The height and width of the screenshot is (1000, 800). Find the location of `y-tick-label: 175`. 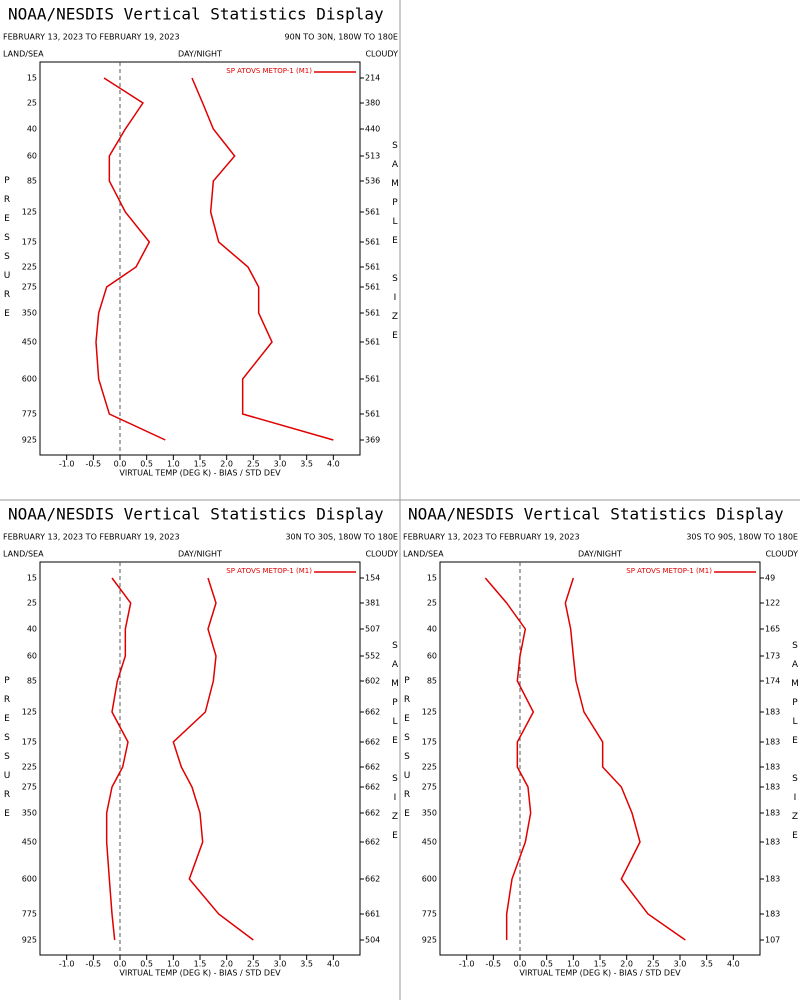

y-tick-label: 175 is located at coordinates (29, 742).